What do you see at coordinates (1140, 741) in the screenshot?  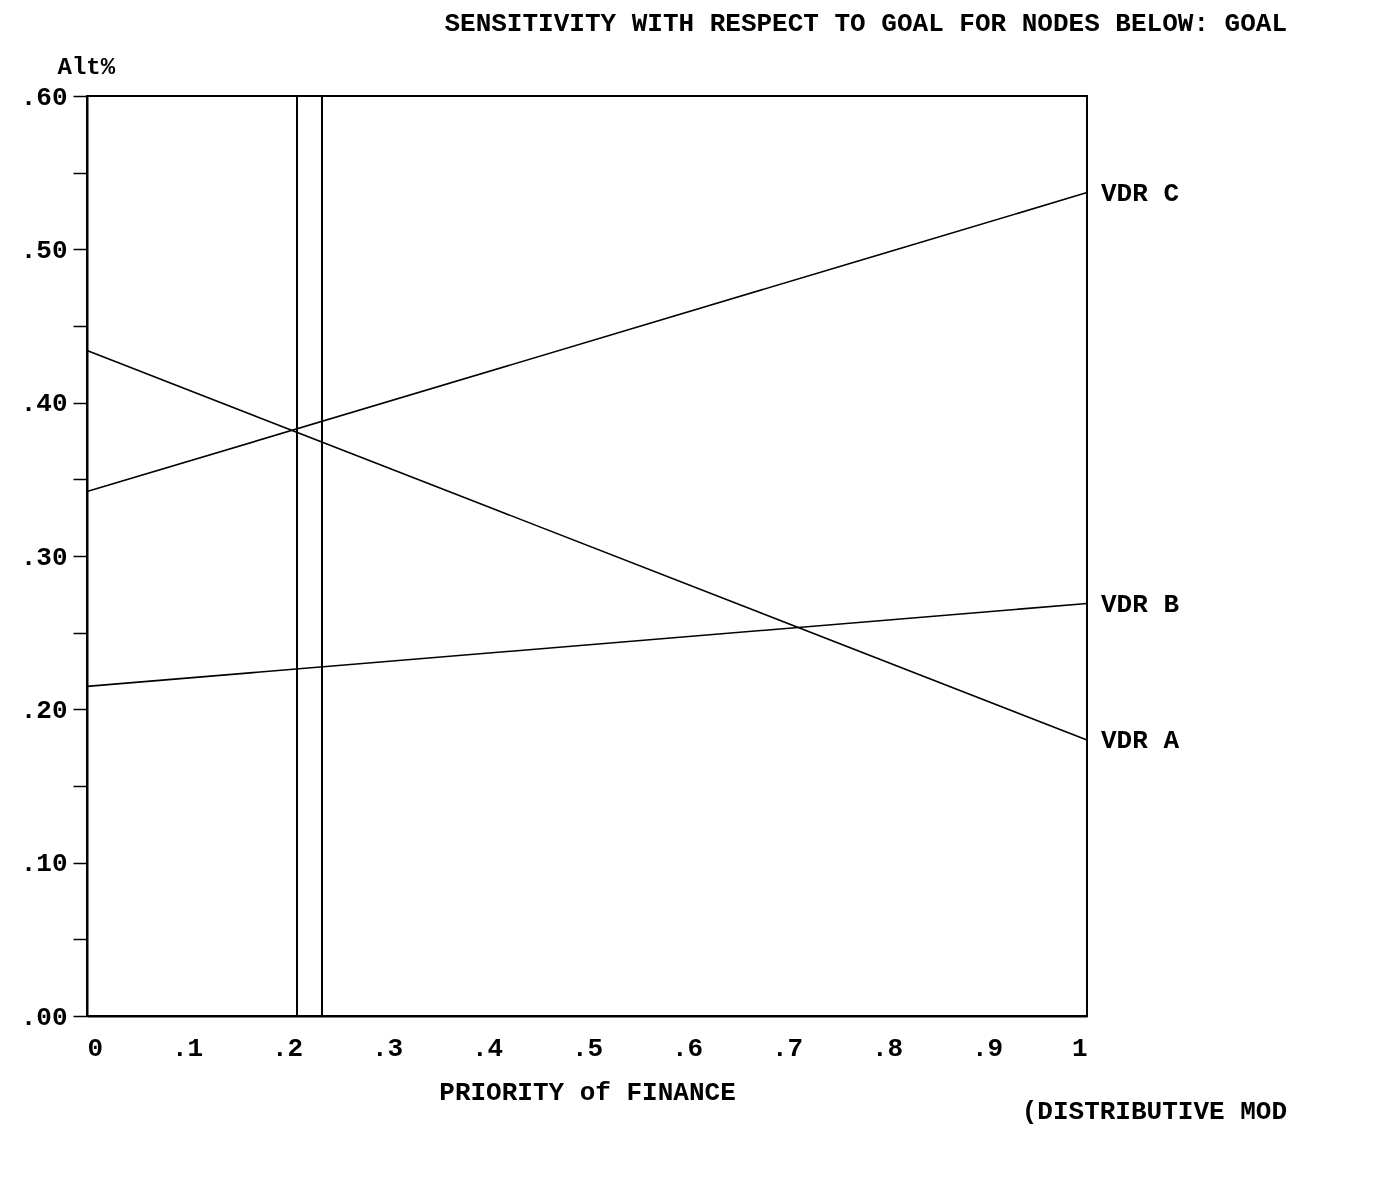 I see `series-label: VDR A` at bounding box center [1140, 741].